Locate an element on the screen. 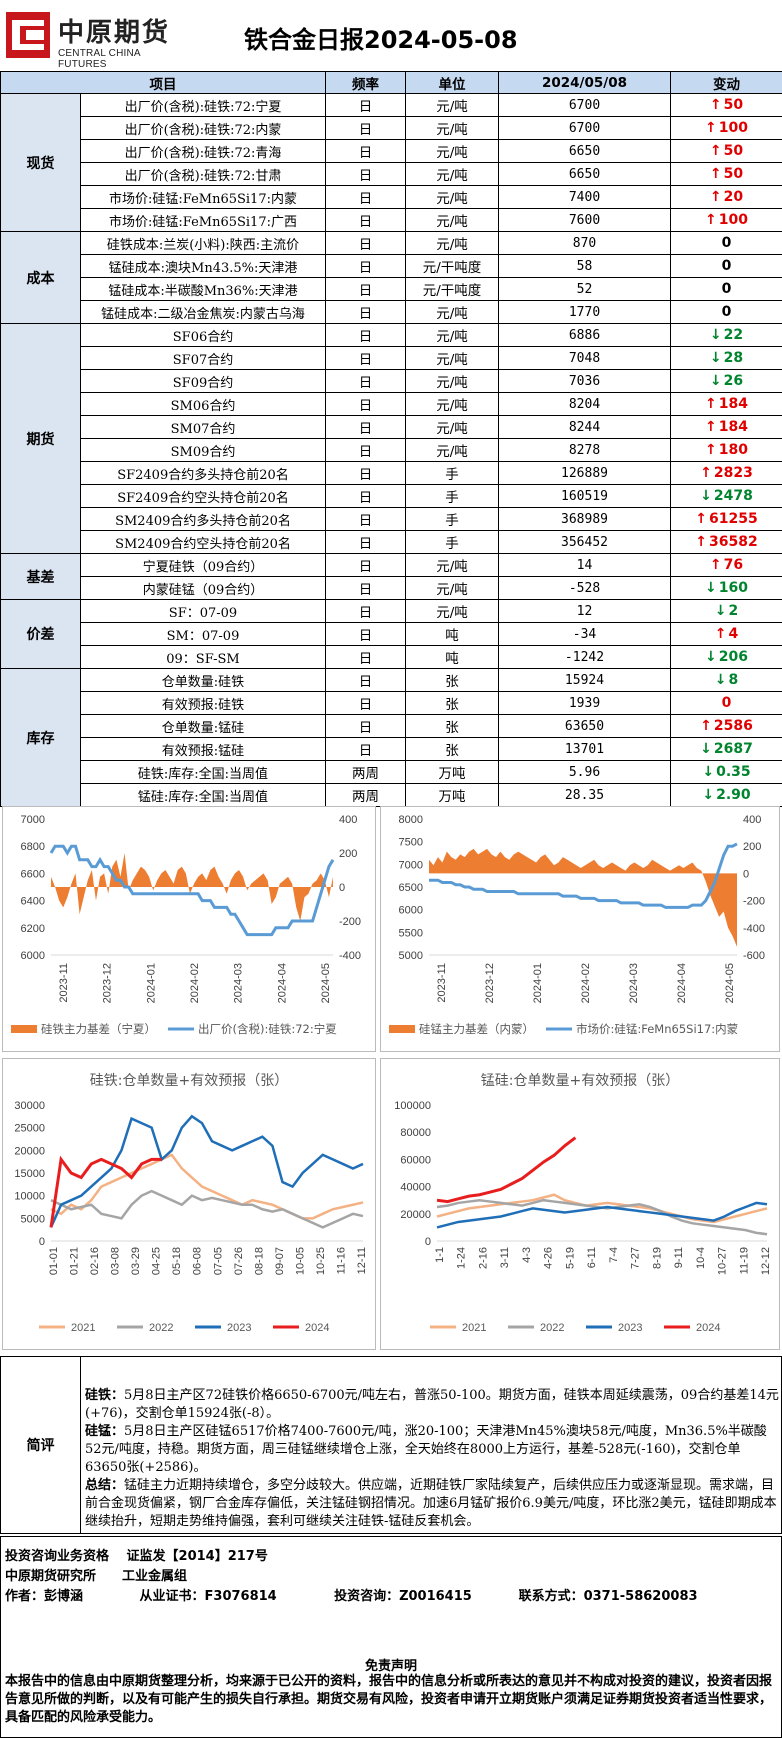 The image size is (782, 1738). value-cell: 5.96 is located at coordinates (584, 772).